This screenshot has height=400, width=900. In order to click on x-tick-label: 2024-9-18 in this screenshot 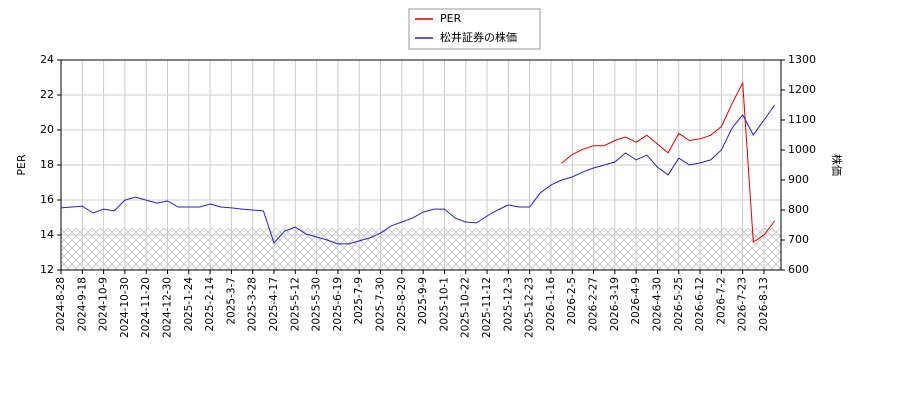, I will do `click(82, 304)`.